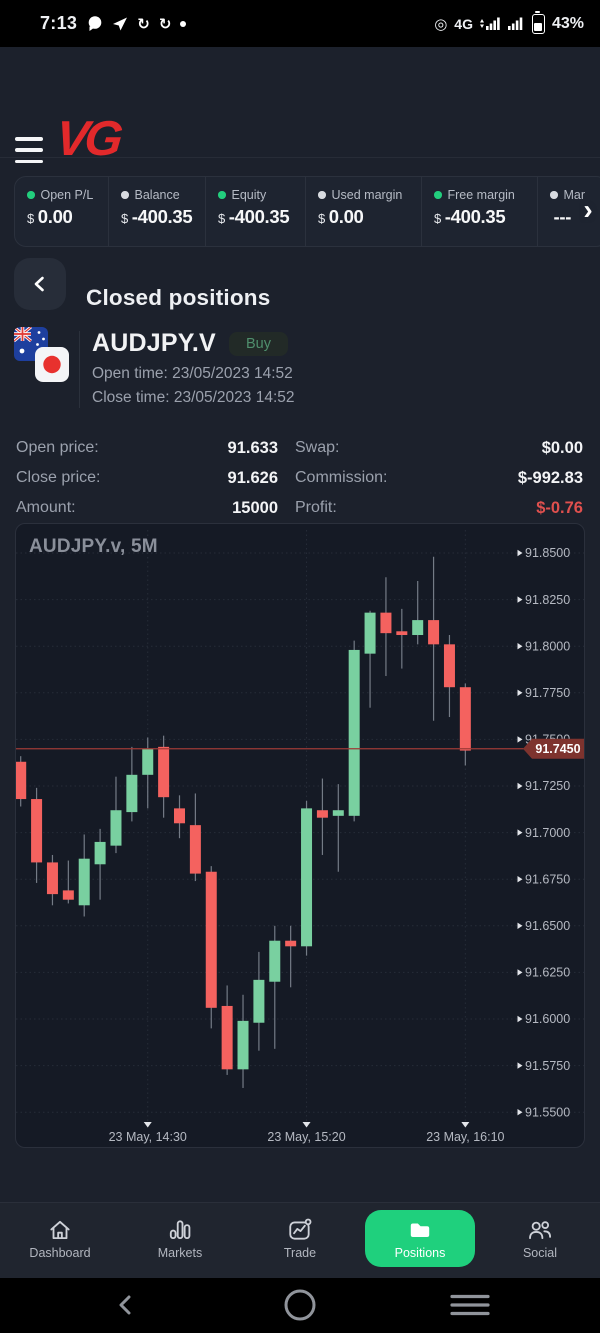 Image resolution: width=600 pixels, height=1333 pixels. I want to click on tab-dashboard: Dashboard, so click(60, 1238).